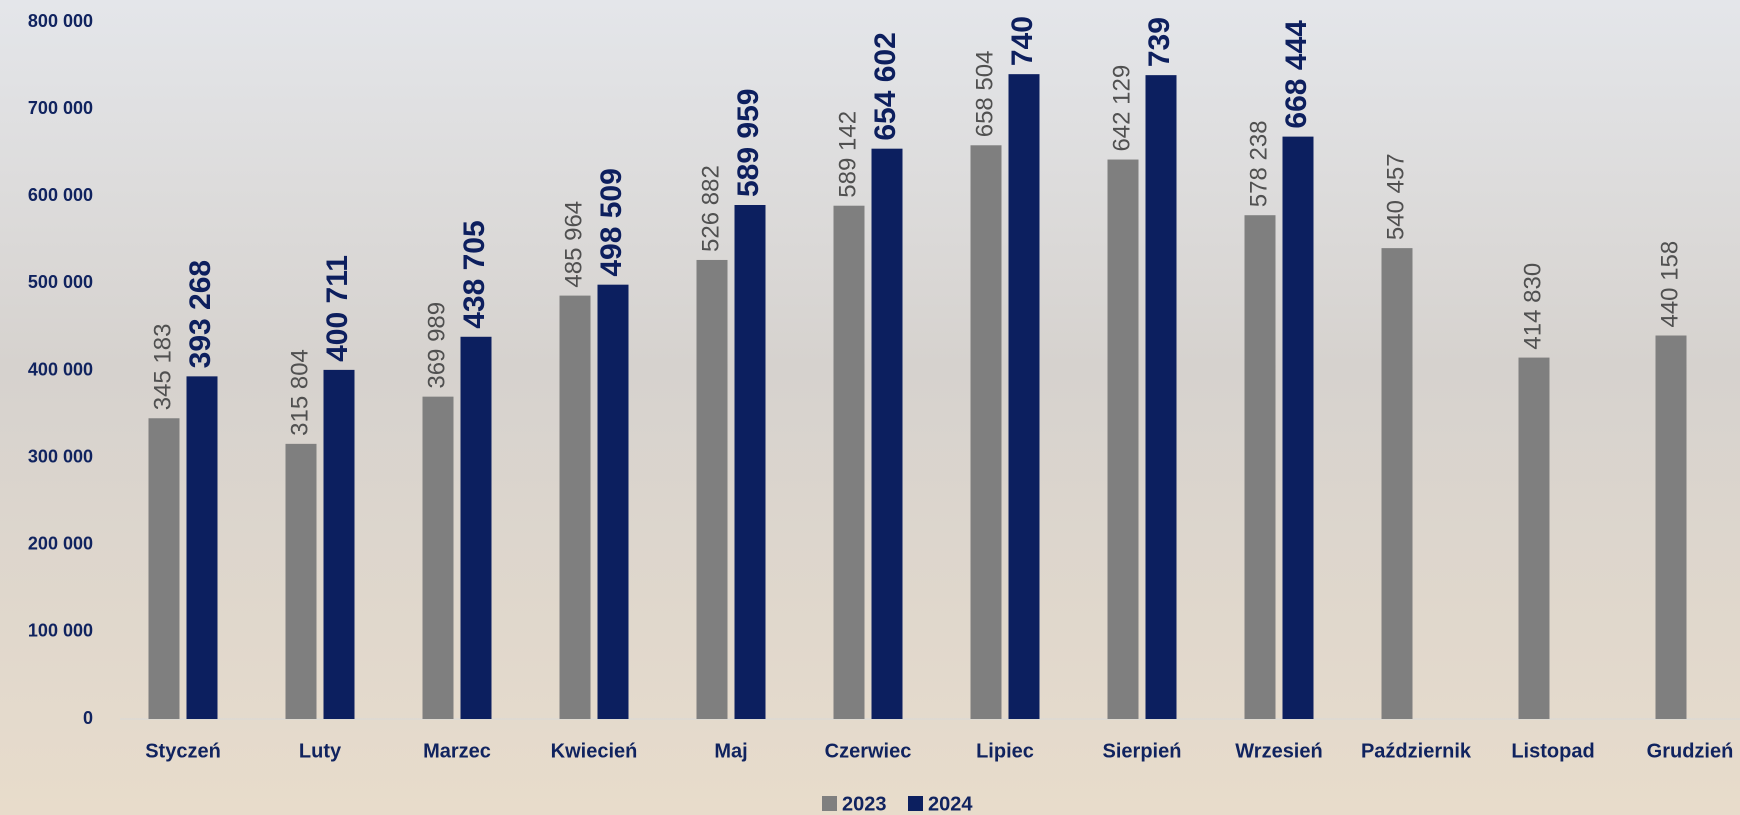 The image size is (1740, 815). What do you see at coordinates (88, 718) in the screenshot?
I see `y-tick-label: 0` at bounding box center [88, 718].